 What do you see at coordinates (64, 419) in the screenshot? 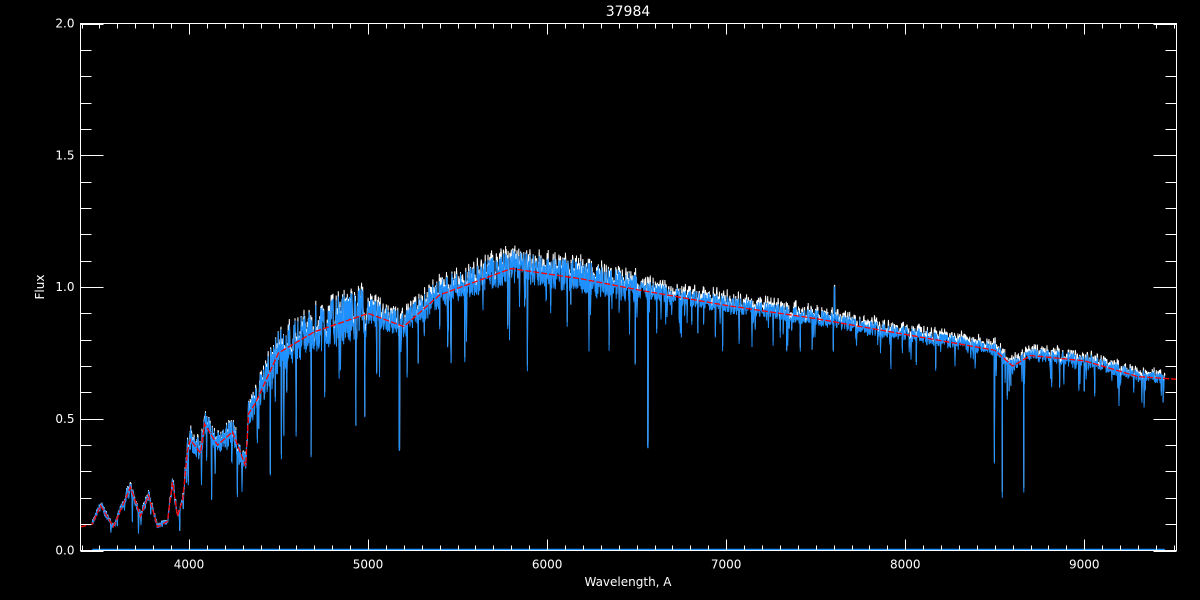
I see `y-tick-label: 0.5` at bounding box center [64, 419].